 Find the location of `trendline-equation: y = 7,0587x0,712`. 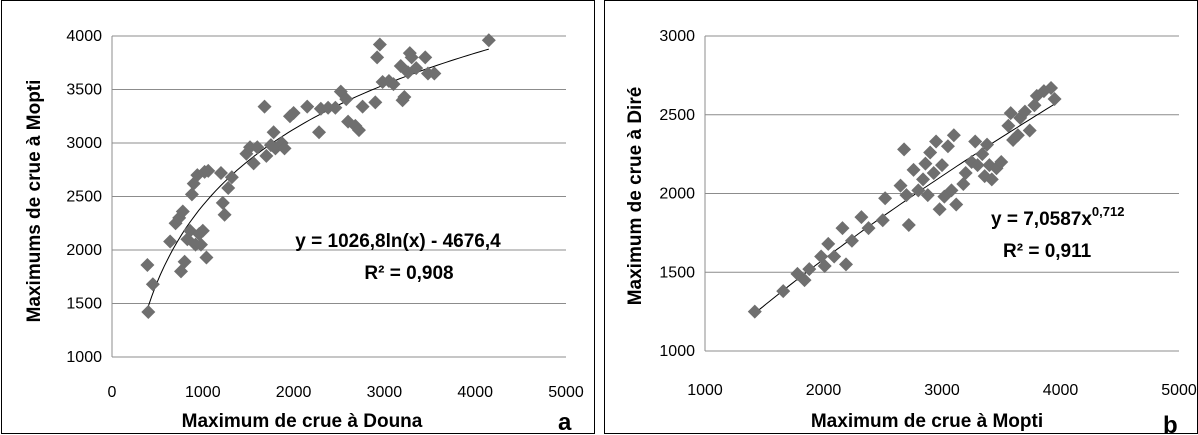

trendline-equation: y = 7,0587x0,712 is located at coordinates (1057, 217).